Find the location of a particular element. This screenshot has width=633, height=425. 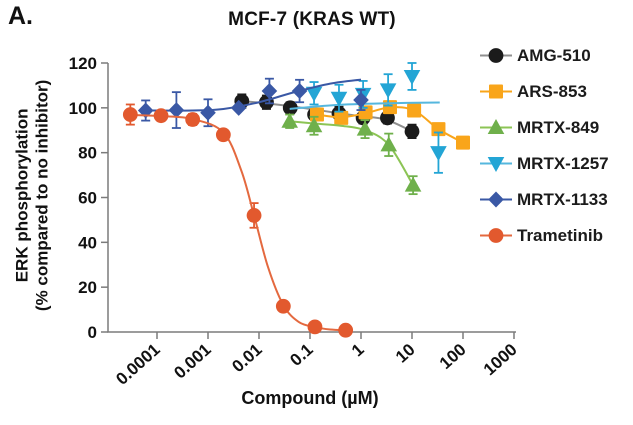

x-axis-label: Compound (µM) is located at coordinates (310, 398).